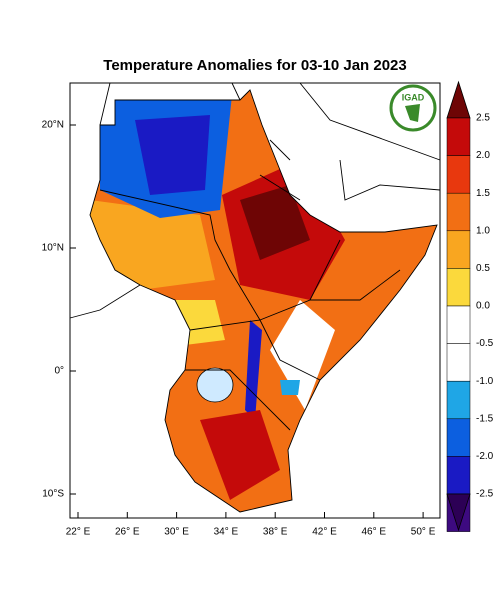 The image size is (500, 605). What do you see at coordinates (275, 222) in the screenshot?
I see `hot-core` at bounding box center [275, 222].